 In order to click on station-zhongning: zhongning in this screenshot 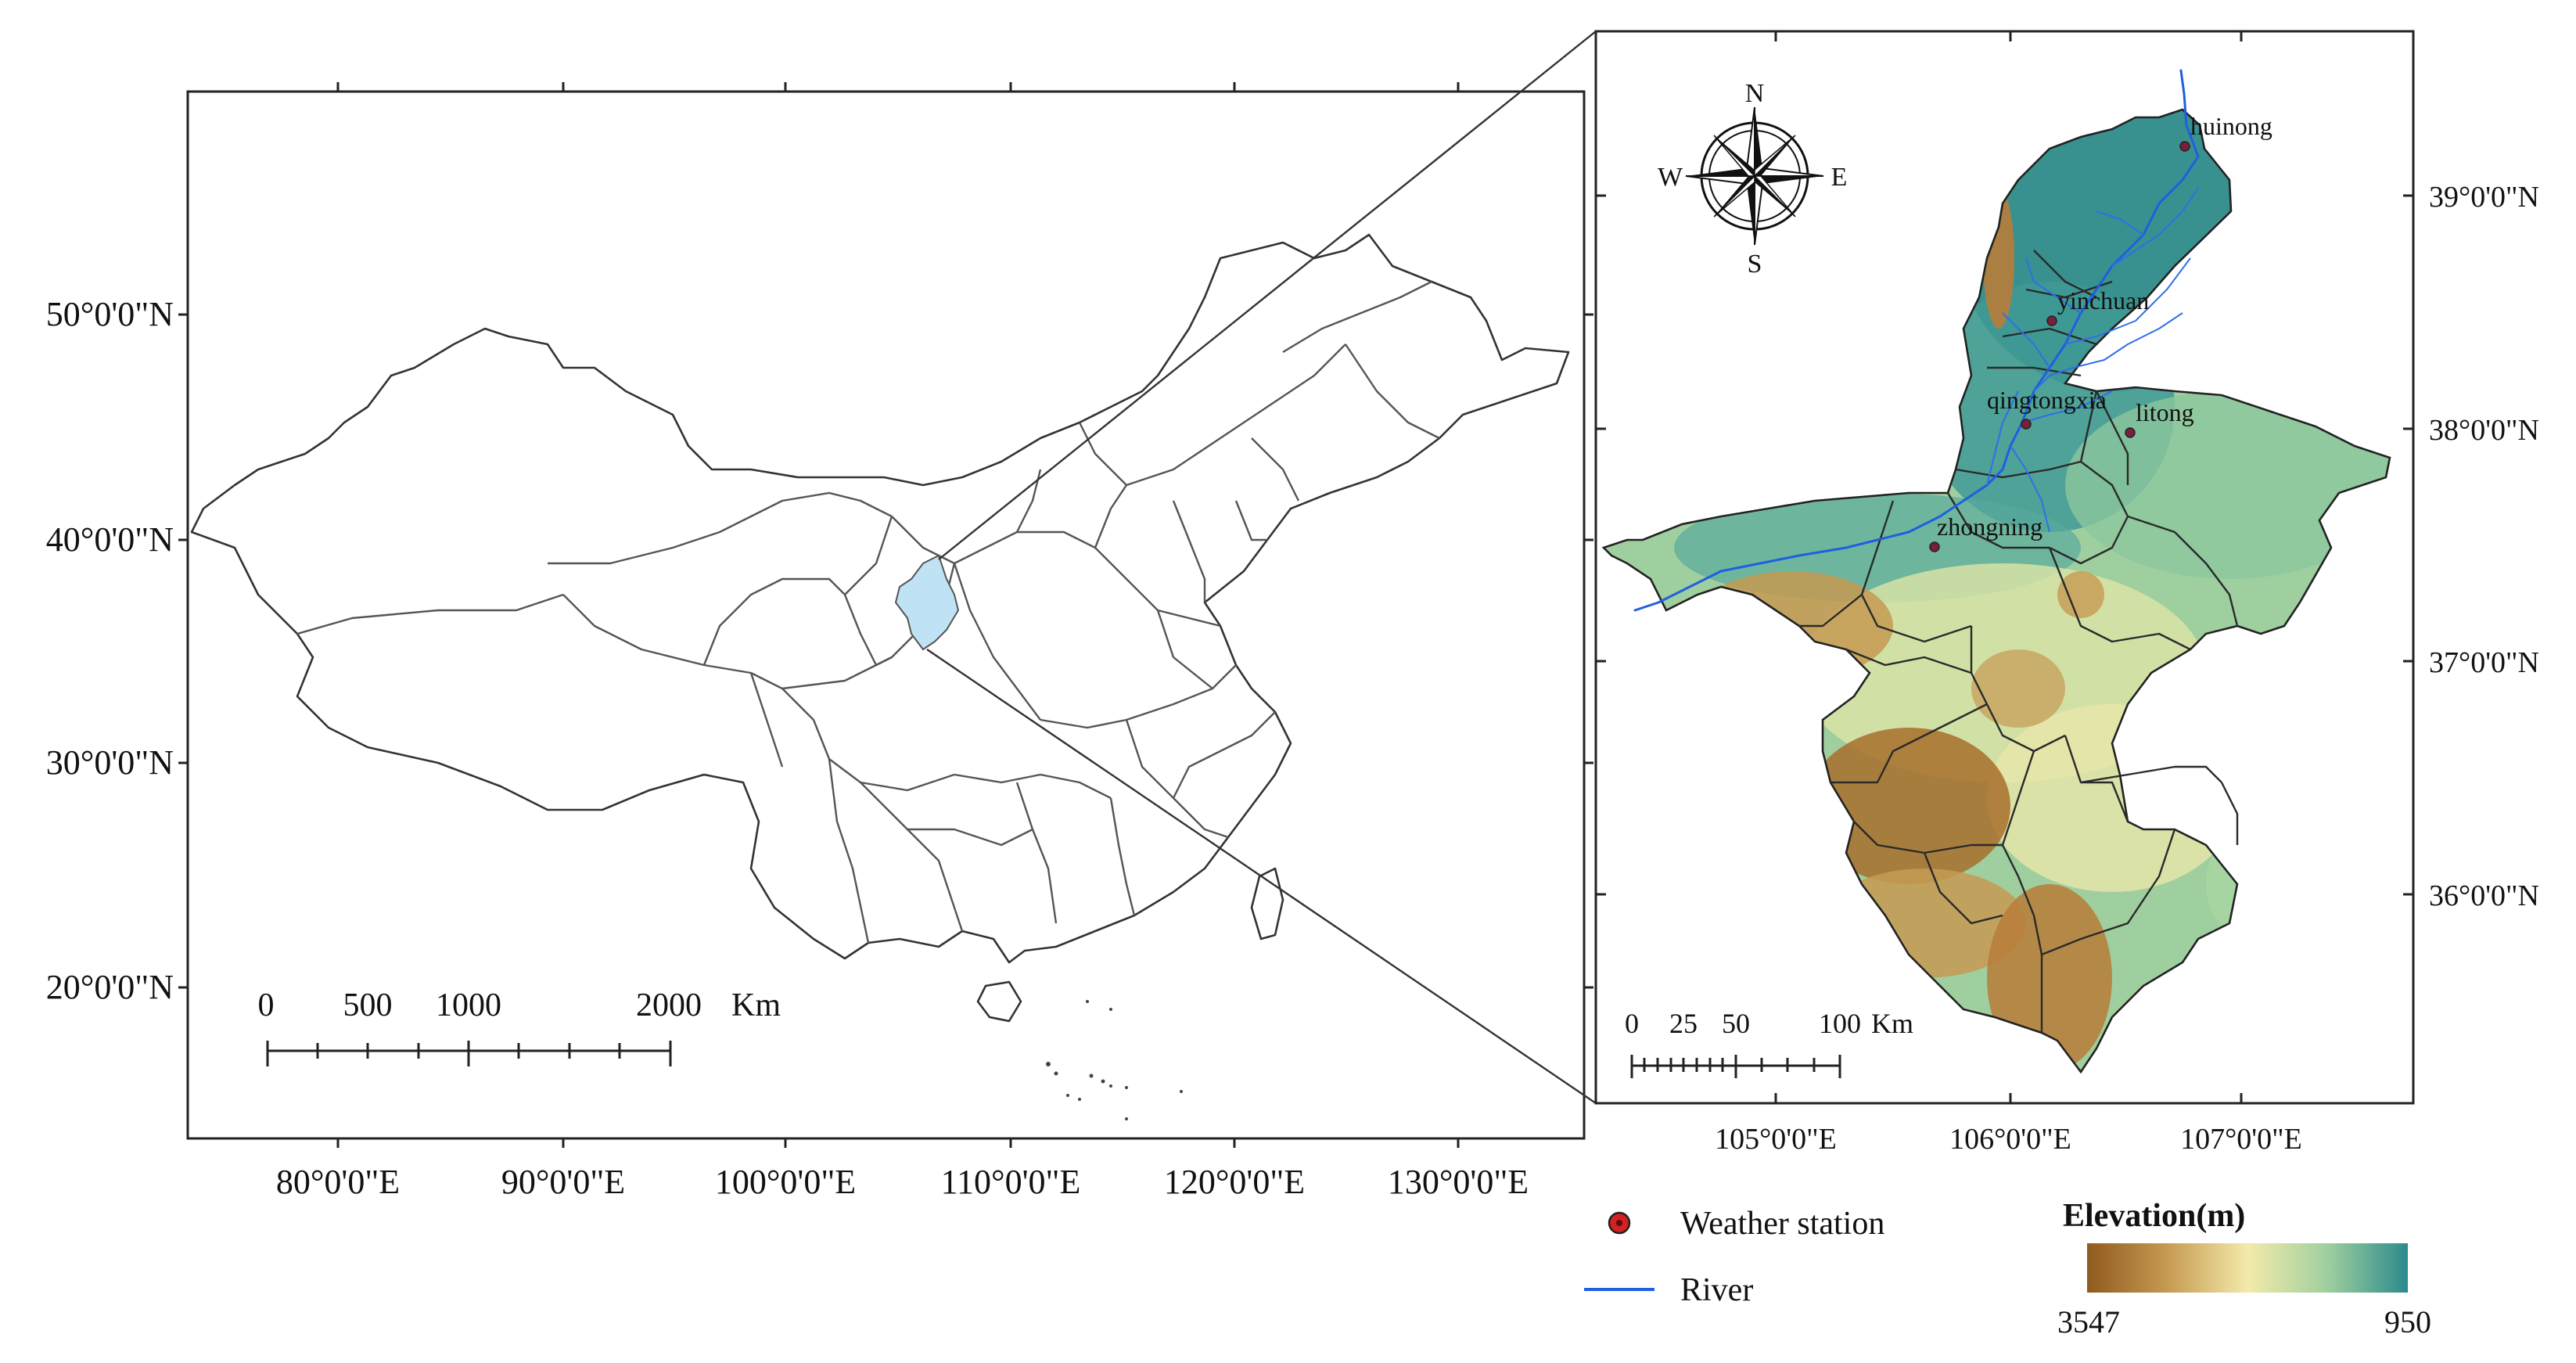, I will do `click(1986, 532)`.